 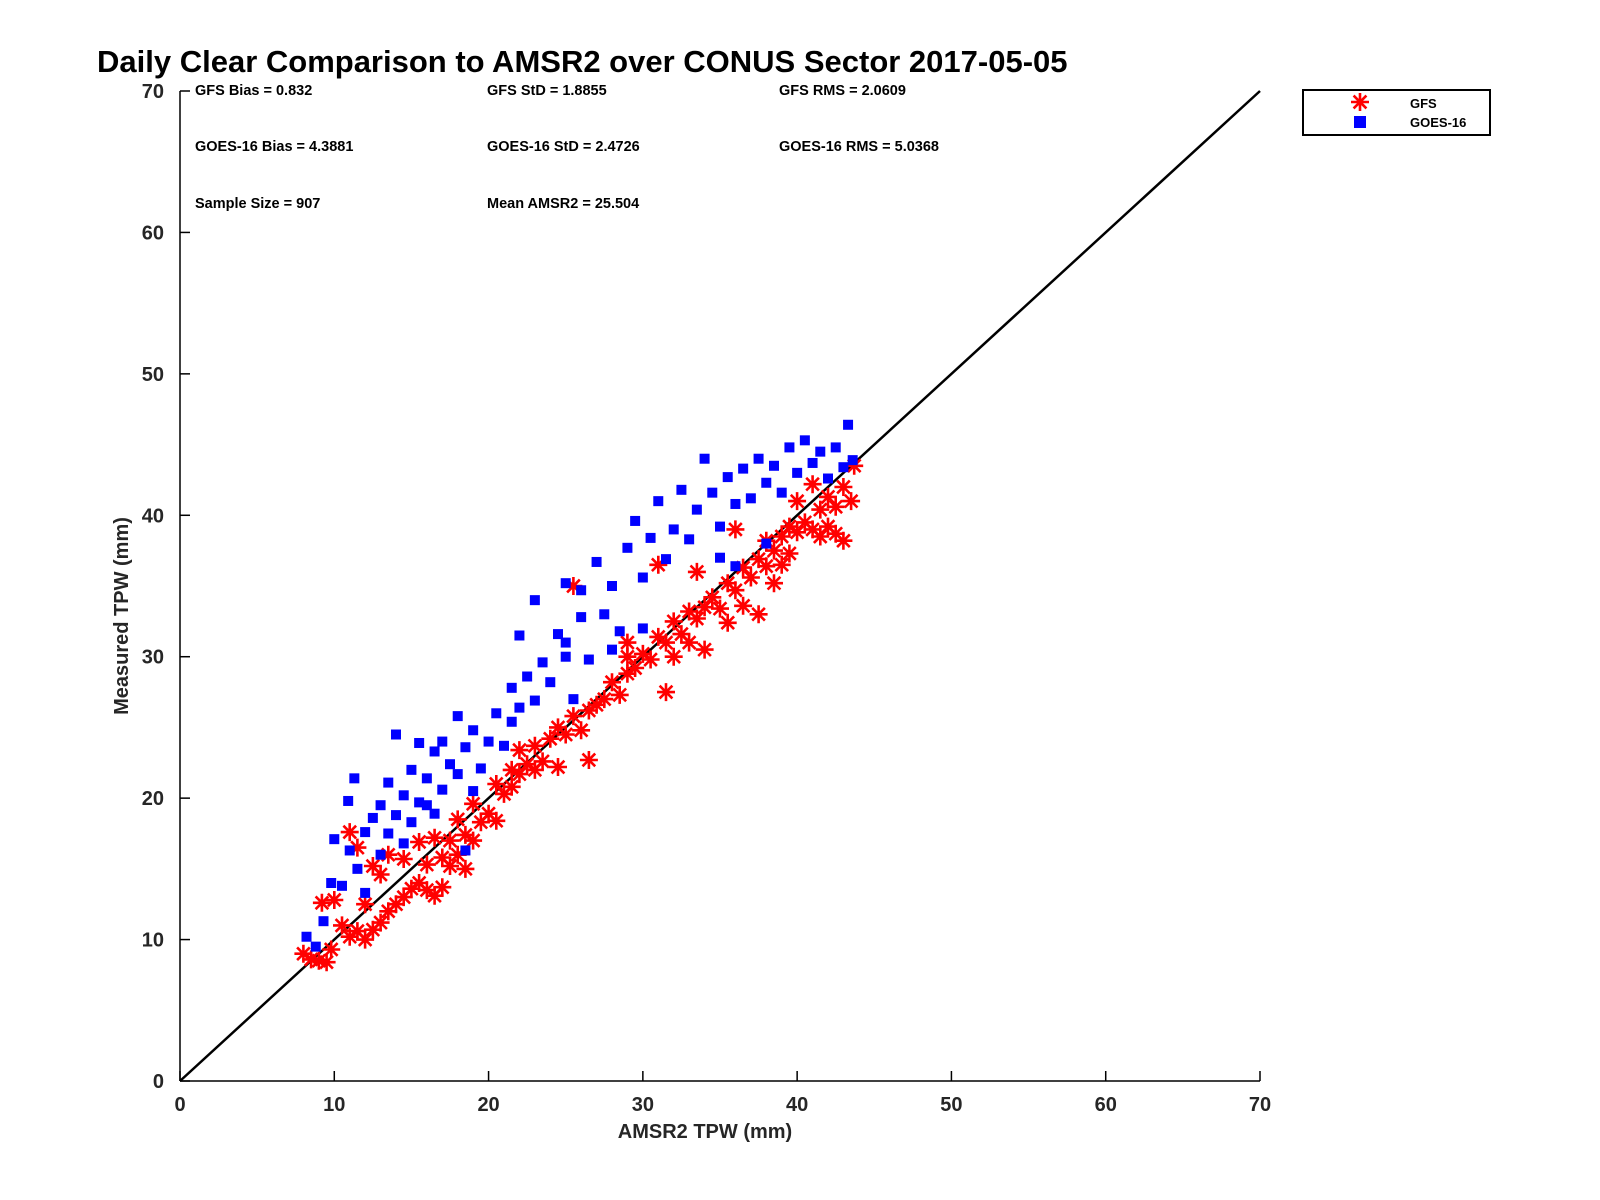 What do you see at coordinates (547, 91) in the screenshot?
I see `stat-annotation: GFS StD = 1.8855` at bounding box center [547, 91].